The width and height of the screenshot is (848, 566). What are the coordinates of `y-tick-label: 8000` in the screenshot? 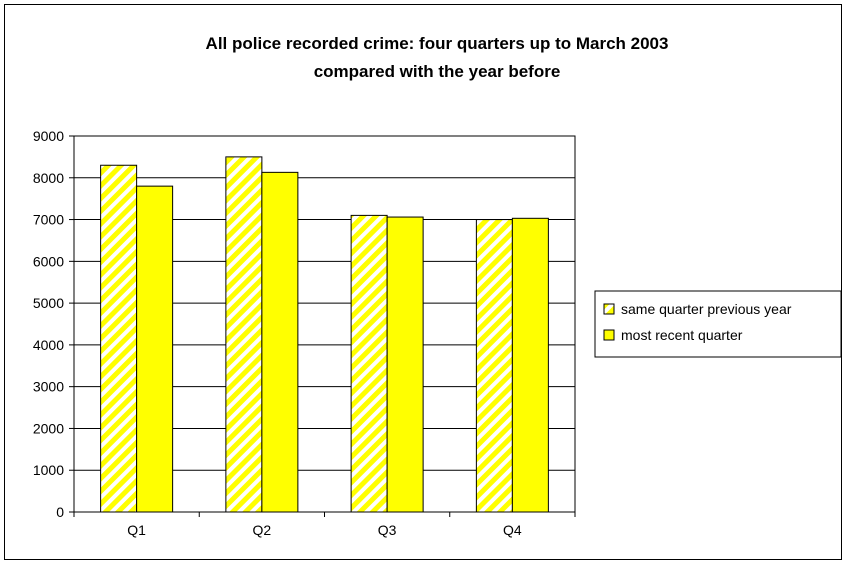 It's located at (48, 178).